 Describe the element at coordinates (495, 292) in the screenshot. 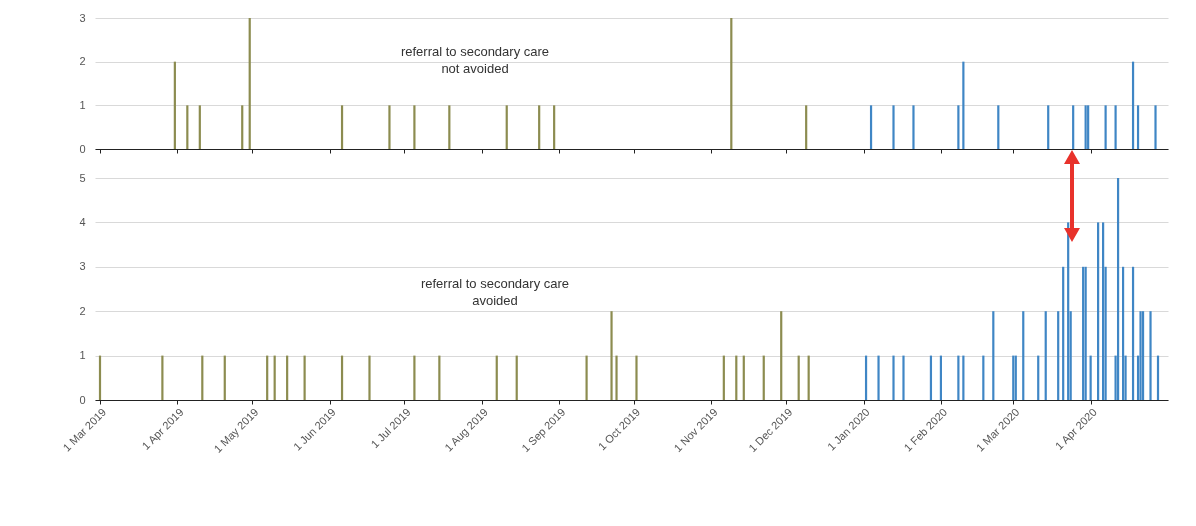

I see `annotation: referral to secondary care avoided` at that location.